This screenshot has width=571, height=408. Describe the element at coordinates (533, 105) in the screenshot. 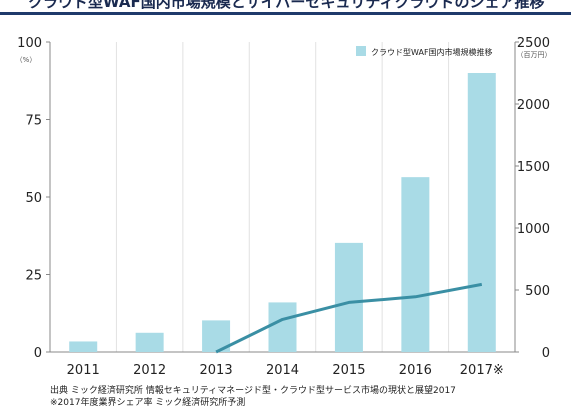

I see `right-tick-label: 2000` at that location.